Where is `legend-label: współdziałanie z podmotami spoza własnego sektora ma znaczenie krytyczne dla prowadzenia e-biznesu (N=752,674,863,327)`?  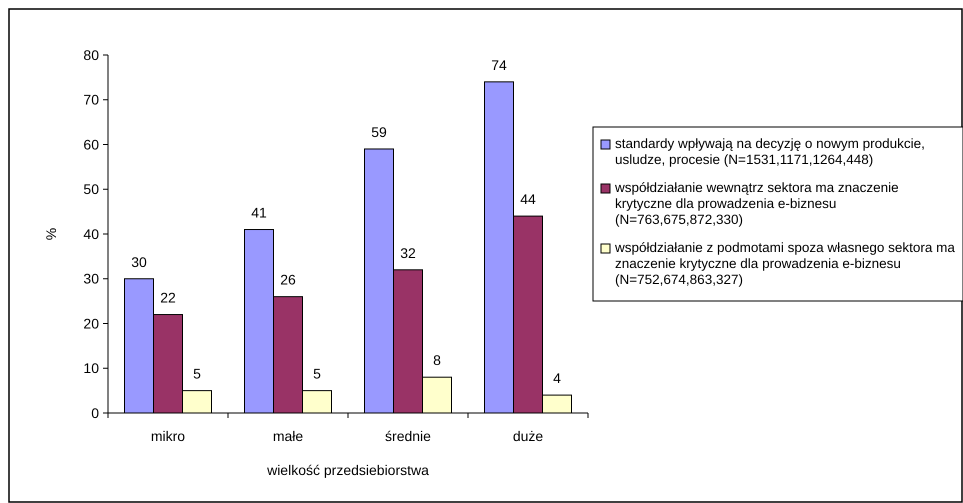
legend-label: współdziałanie z podmotami spoza własnego sektora ma znaczenie krytyczne dla prowadzenia e-biznesu (N=752,674,863,327) is located at coordinates (785, 263).